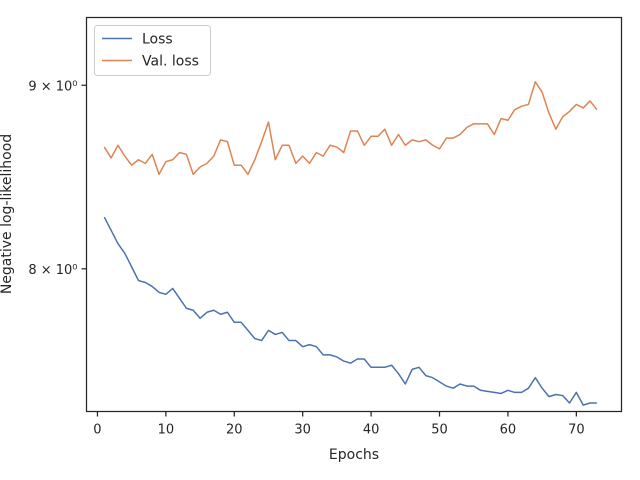  Describe the element at coordinates (339, 424) in the screenshot. I see `x-axis-ticks: 0 10 20 30 40 50 60 70` at that location.